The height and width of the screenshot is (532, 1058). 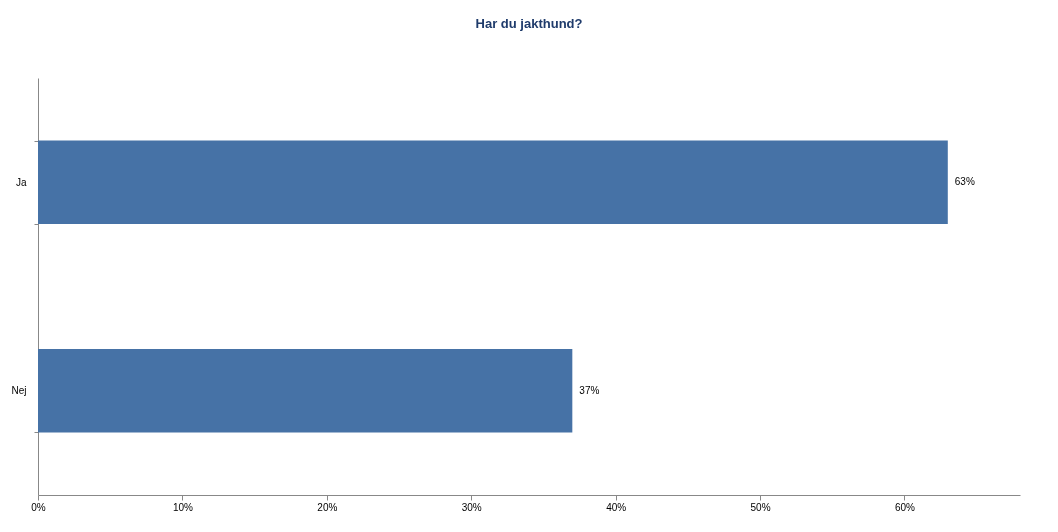 What do you see at coordinates (964, 182) in the screenshot?
I see `data-label: 63%` at bounding box center [964, 182].